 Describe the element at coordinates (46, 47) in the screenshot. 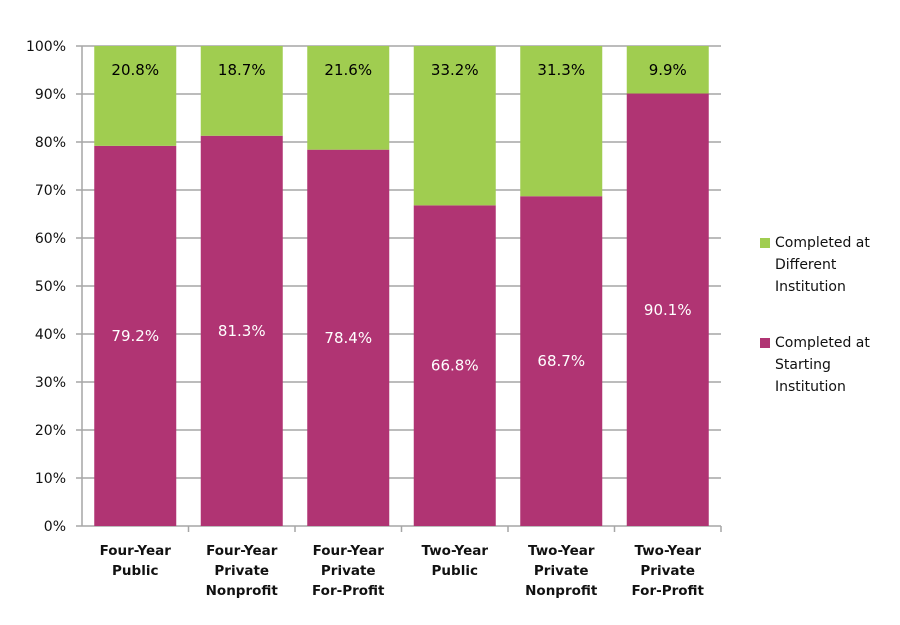

I see `y-tick-label: 100%` at that location.